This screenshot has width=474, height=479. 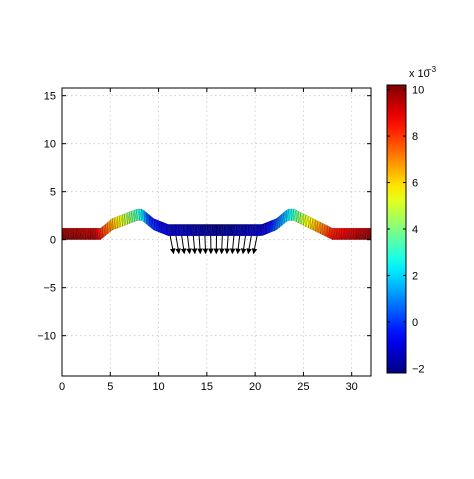 I want to click on y-tick-label: 5, so click(x=53, y=193).